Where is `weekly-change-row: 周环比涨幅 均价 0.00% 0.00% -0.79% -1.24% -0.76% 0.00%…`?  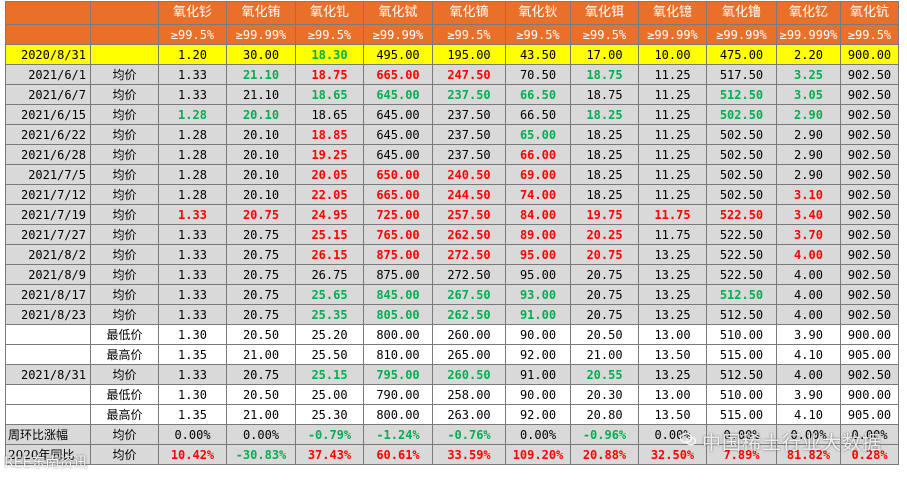
weekly-change-row: 周环比涨幅 均价 0.00% 0.00% -0.79% -1.24% -0.76% 0.00%… is located at coordinates (452, 434).